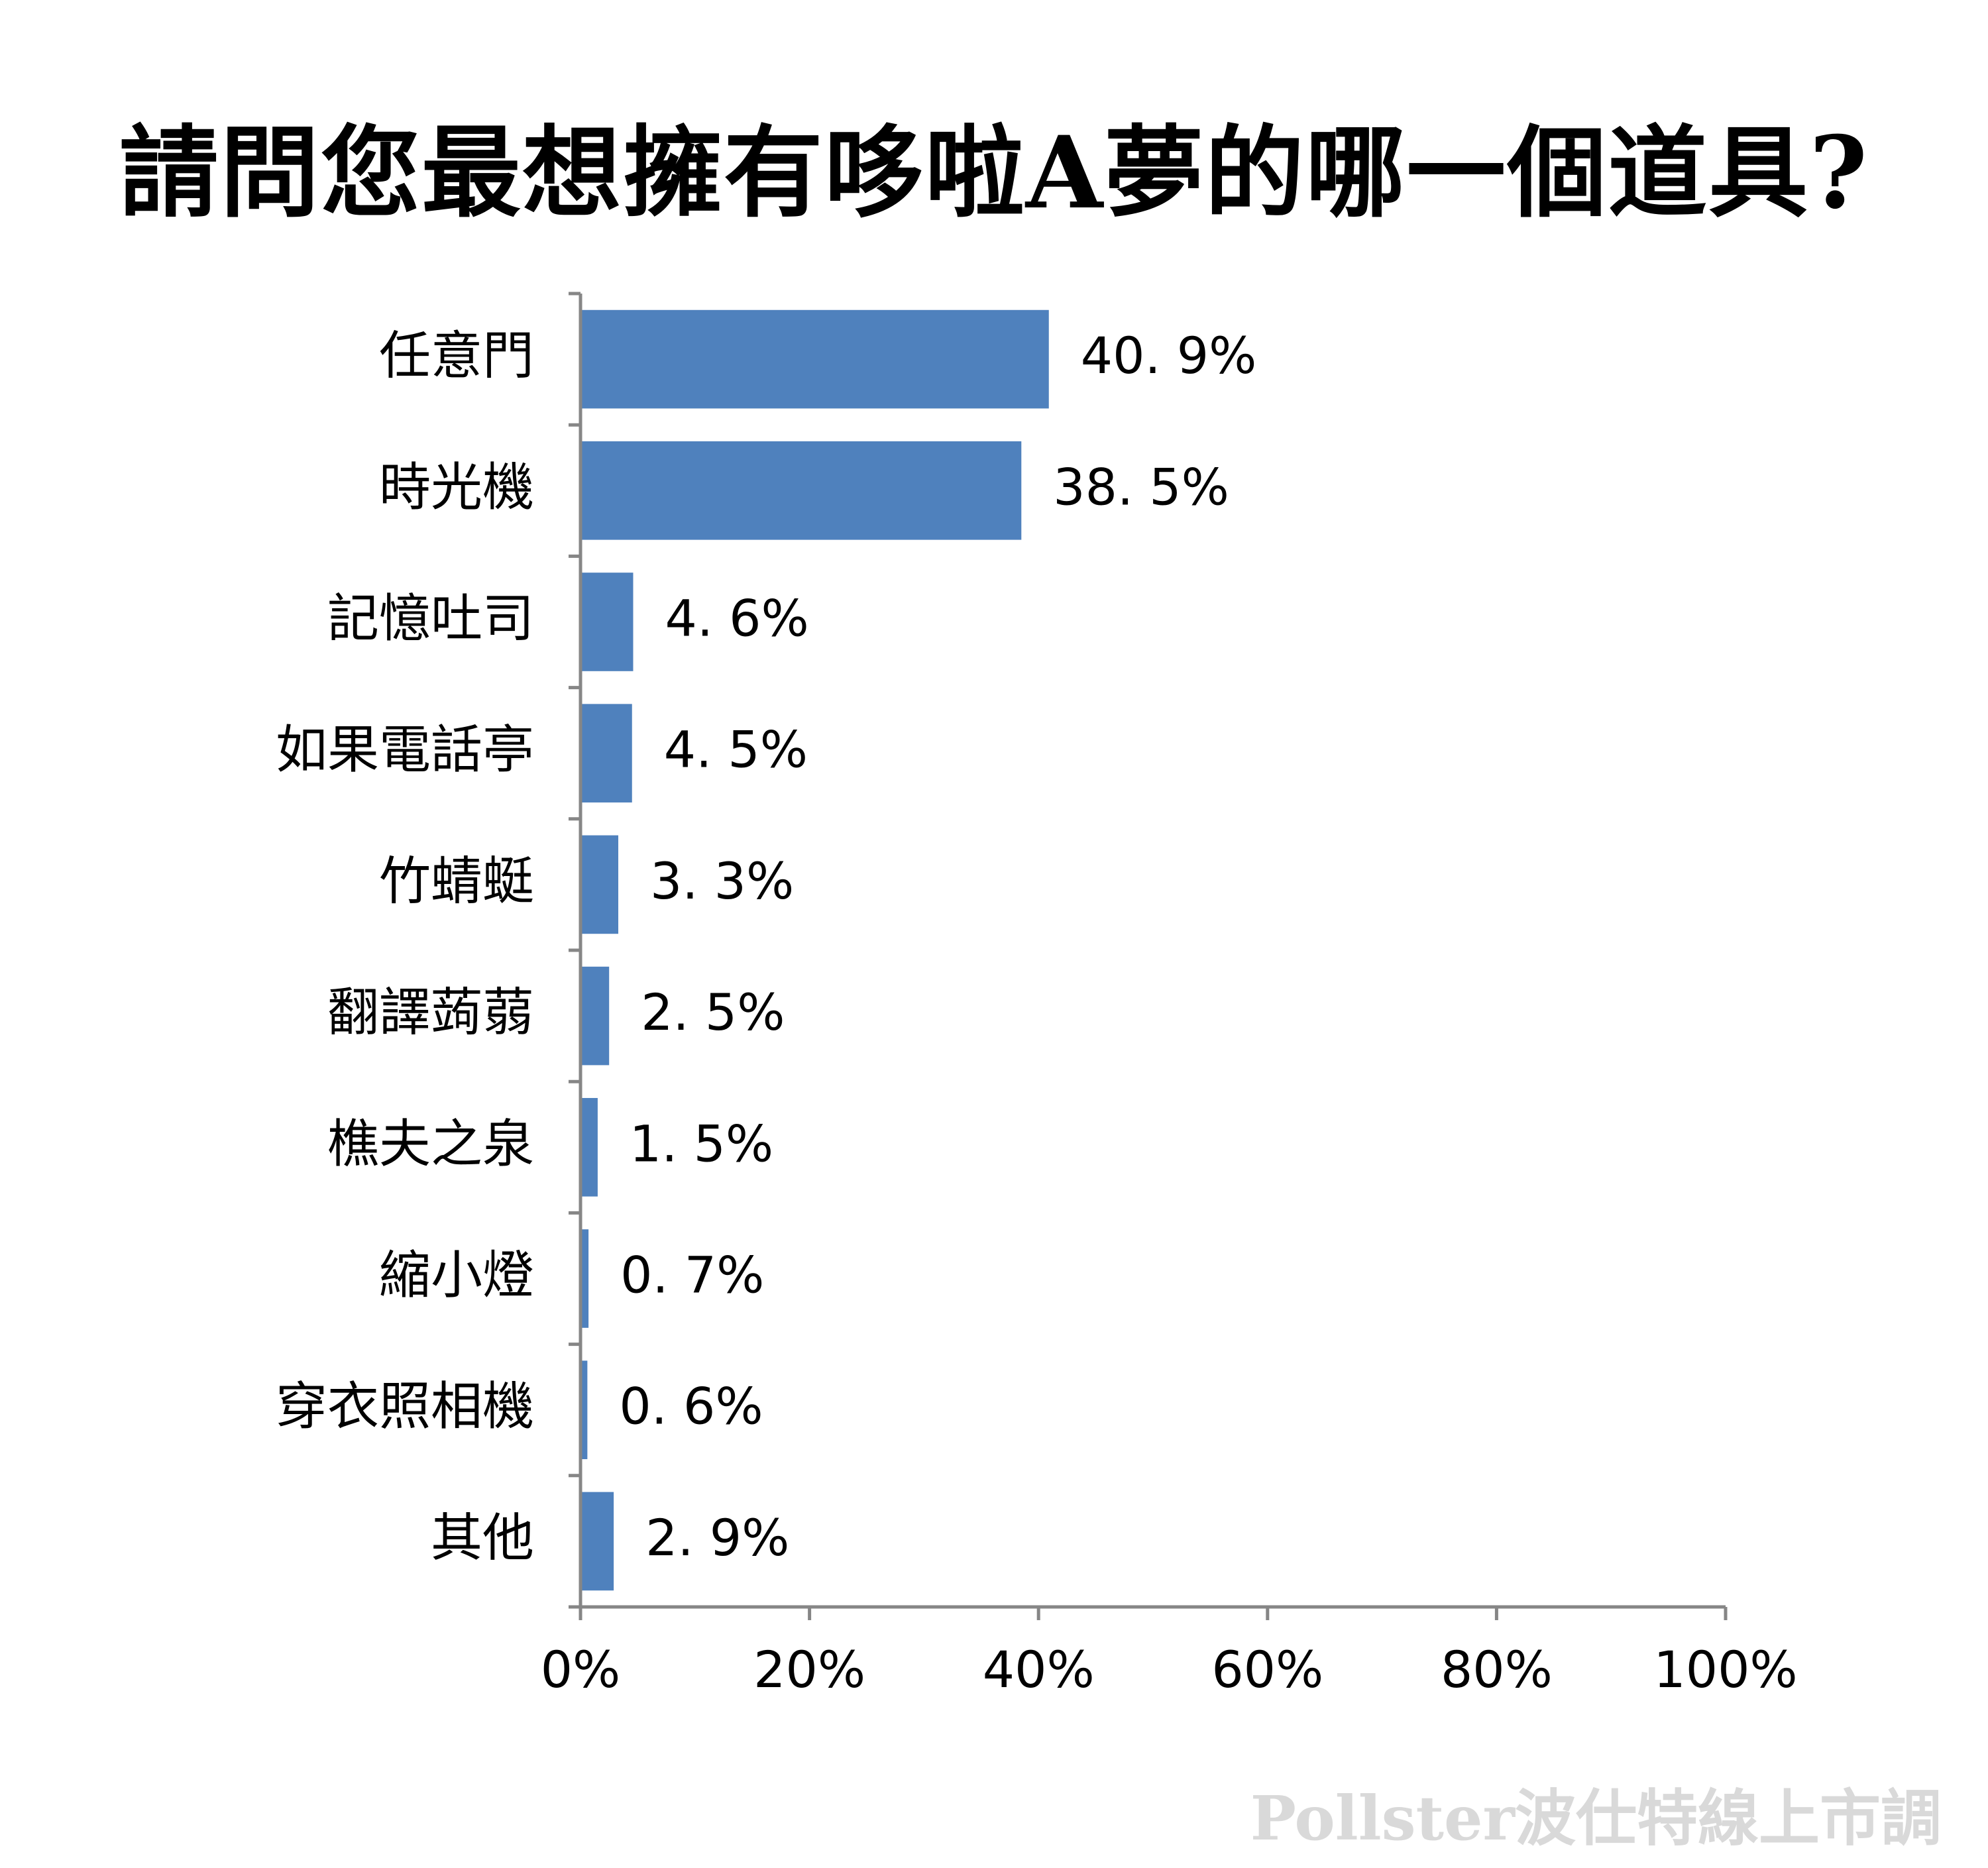  I want to click on category-label: 記憶吐司, so click(430, 619).